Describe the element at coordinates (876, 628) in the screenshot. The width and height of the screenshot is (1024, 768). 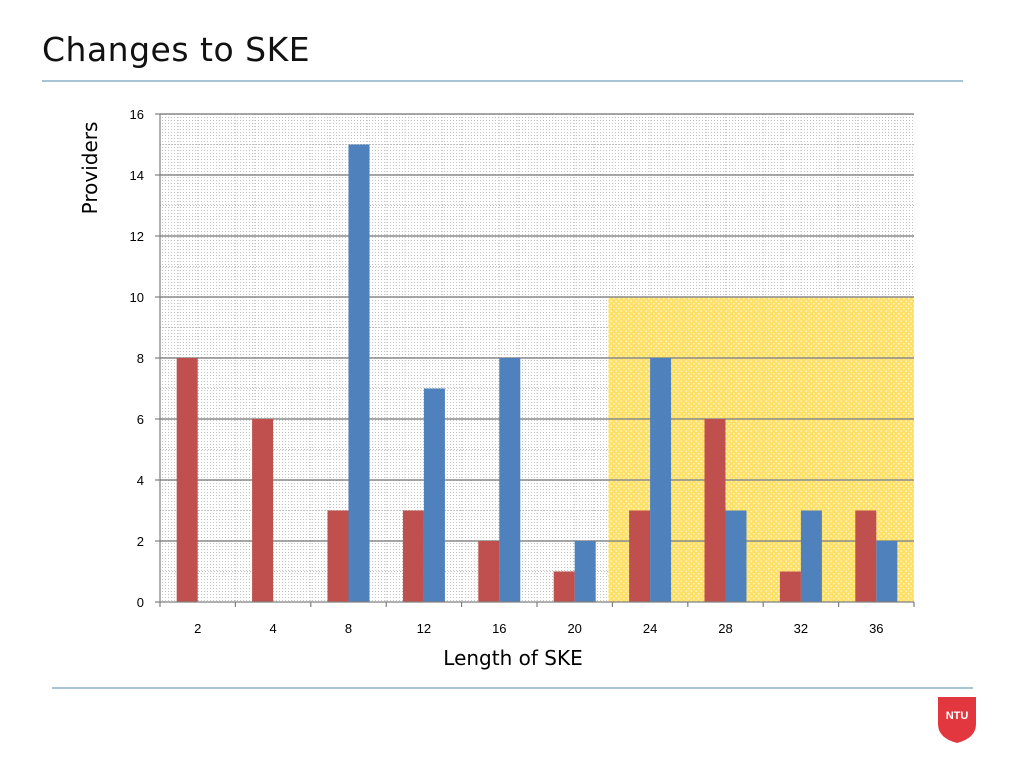
I see `x-tick-label: 36` at that location.